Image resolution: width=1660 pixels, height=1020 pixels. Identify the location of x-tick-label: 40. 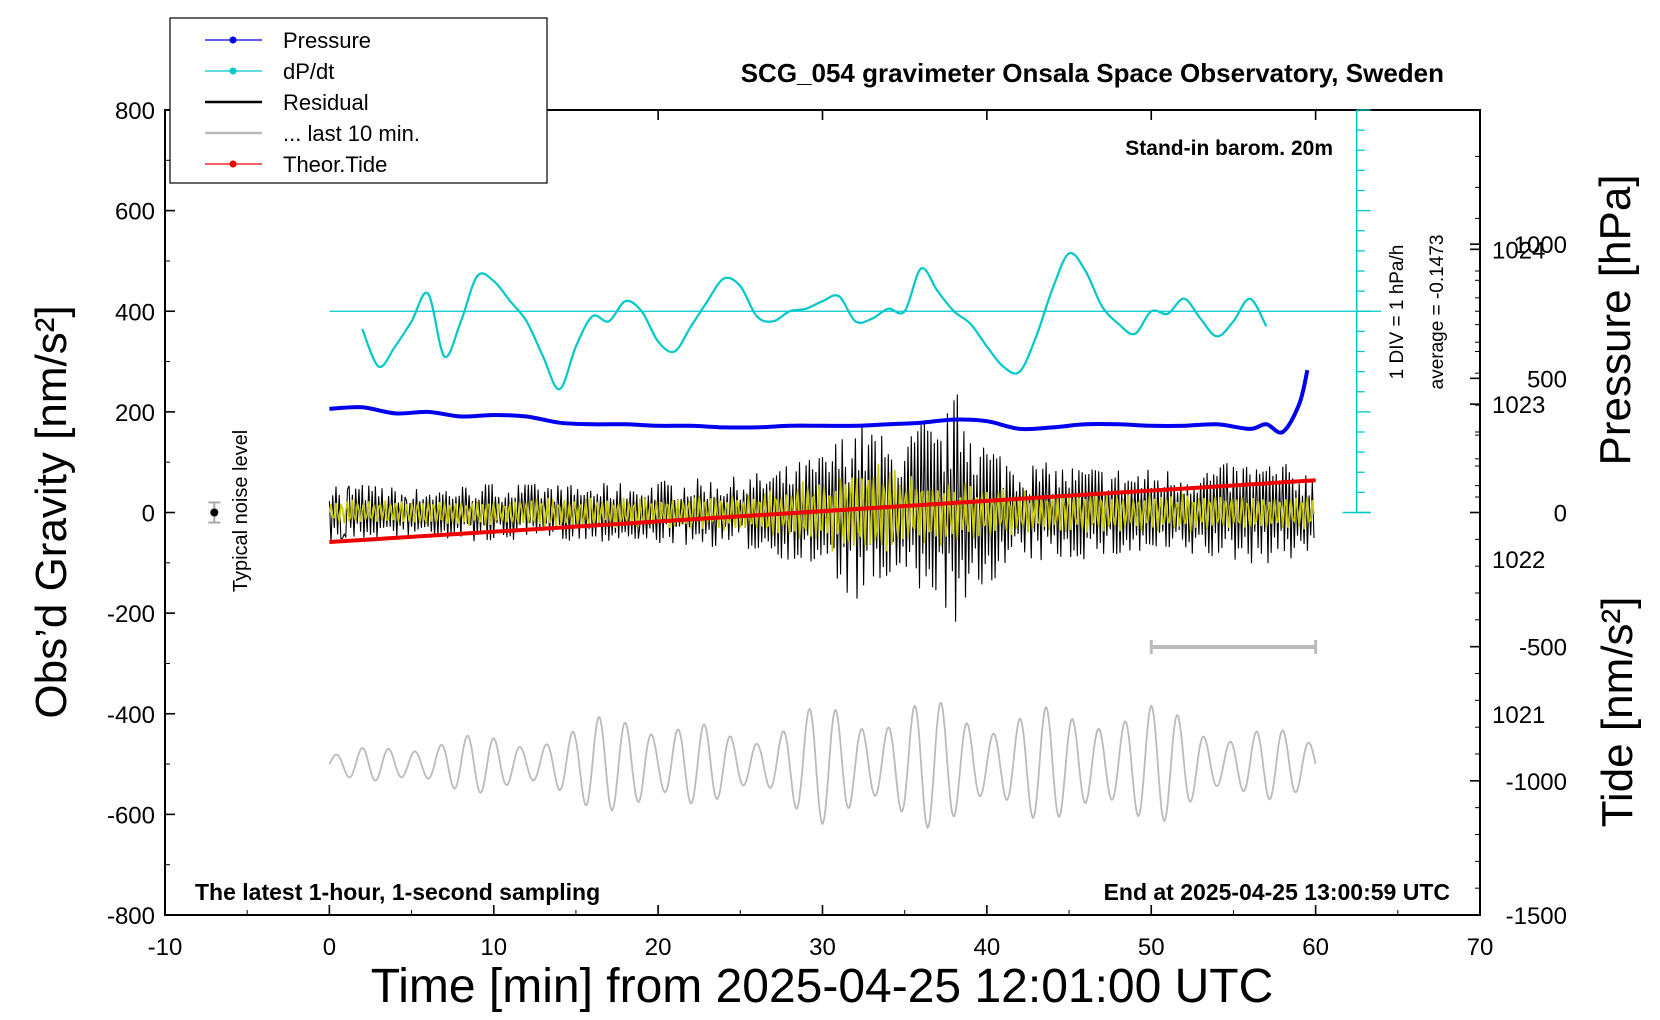
(987, 947).